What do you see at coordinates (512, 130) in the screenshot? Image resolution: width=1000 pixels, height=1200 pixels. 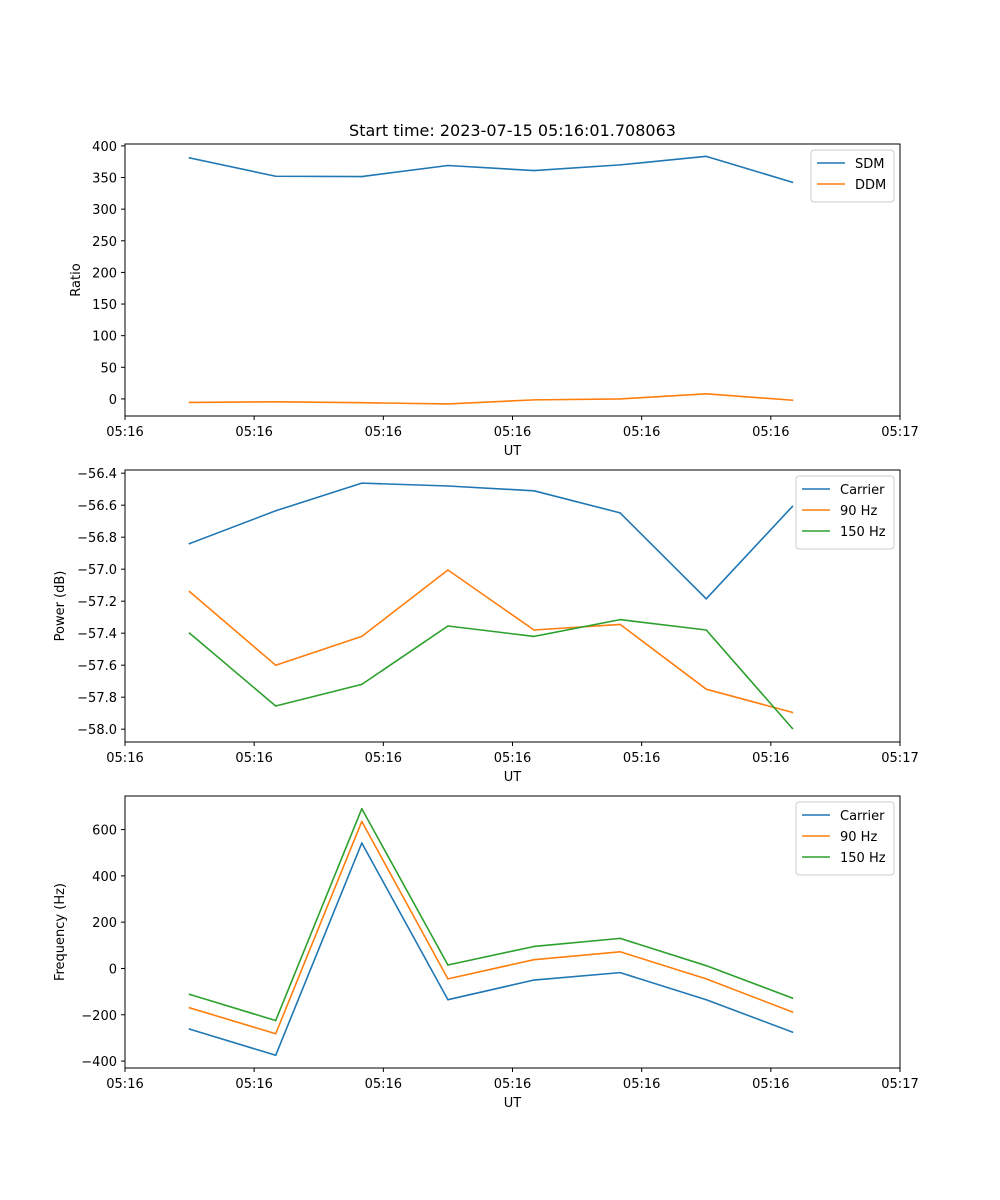 I see `chart-title: Start time: 2023-07-15 05:16:01.708063` at bounding box center [512, 130].